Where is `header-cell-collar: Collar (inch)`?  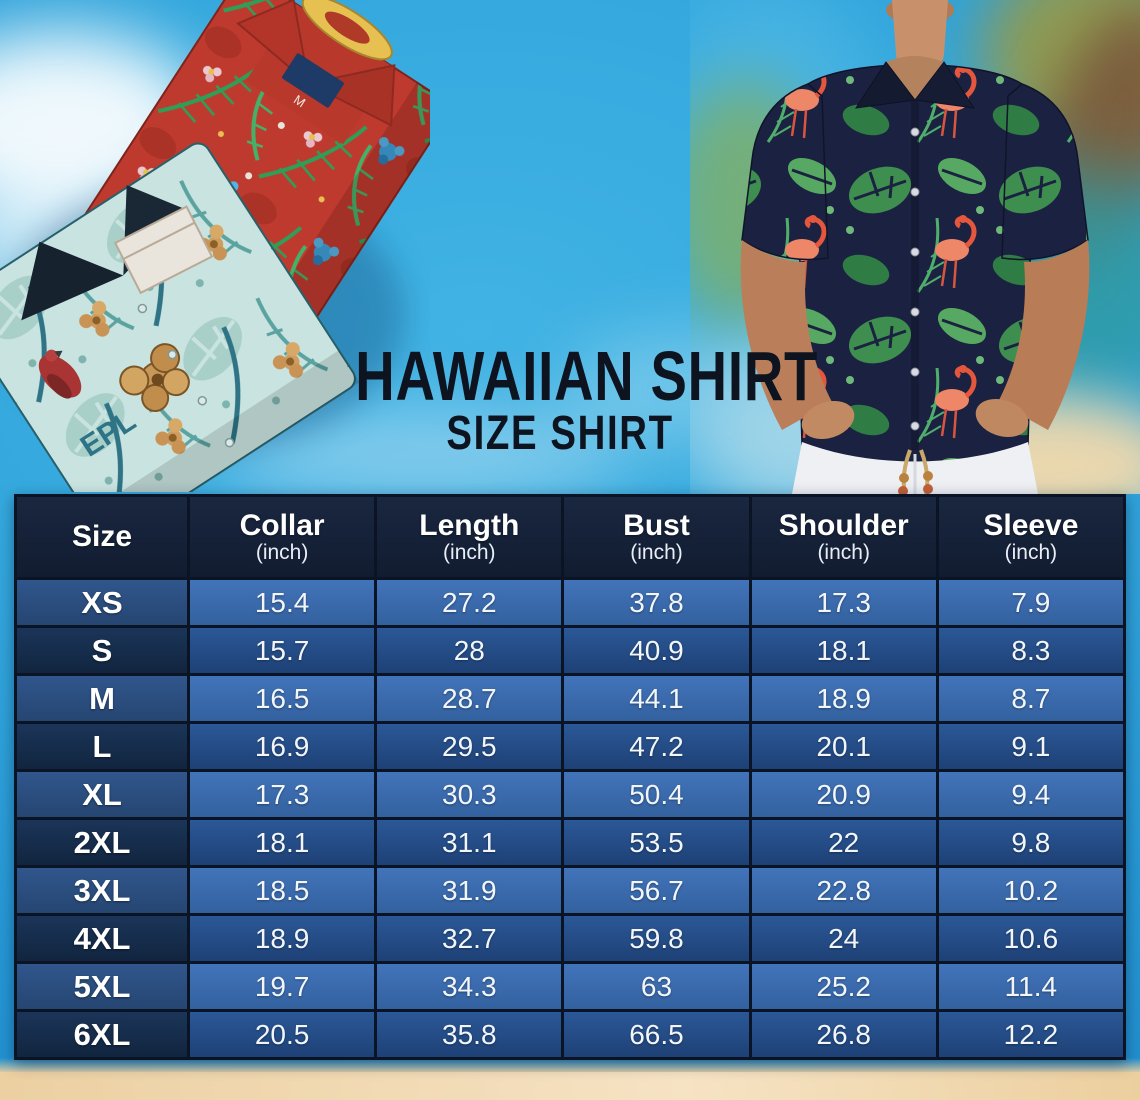
header-cell-collar: Collar (inch) is located at coordinates (281, 537).